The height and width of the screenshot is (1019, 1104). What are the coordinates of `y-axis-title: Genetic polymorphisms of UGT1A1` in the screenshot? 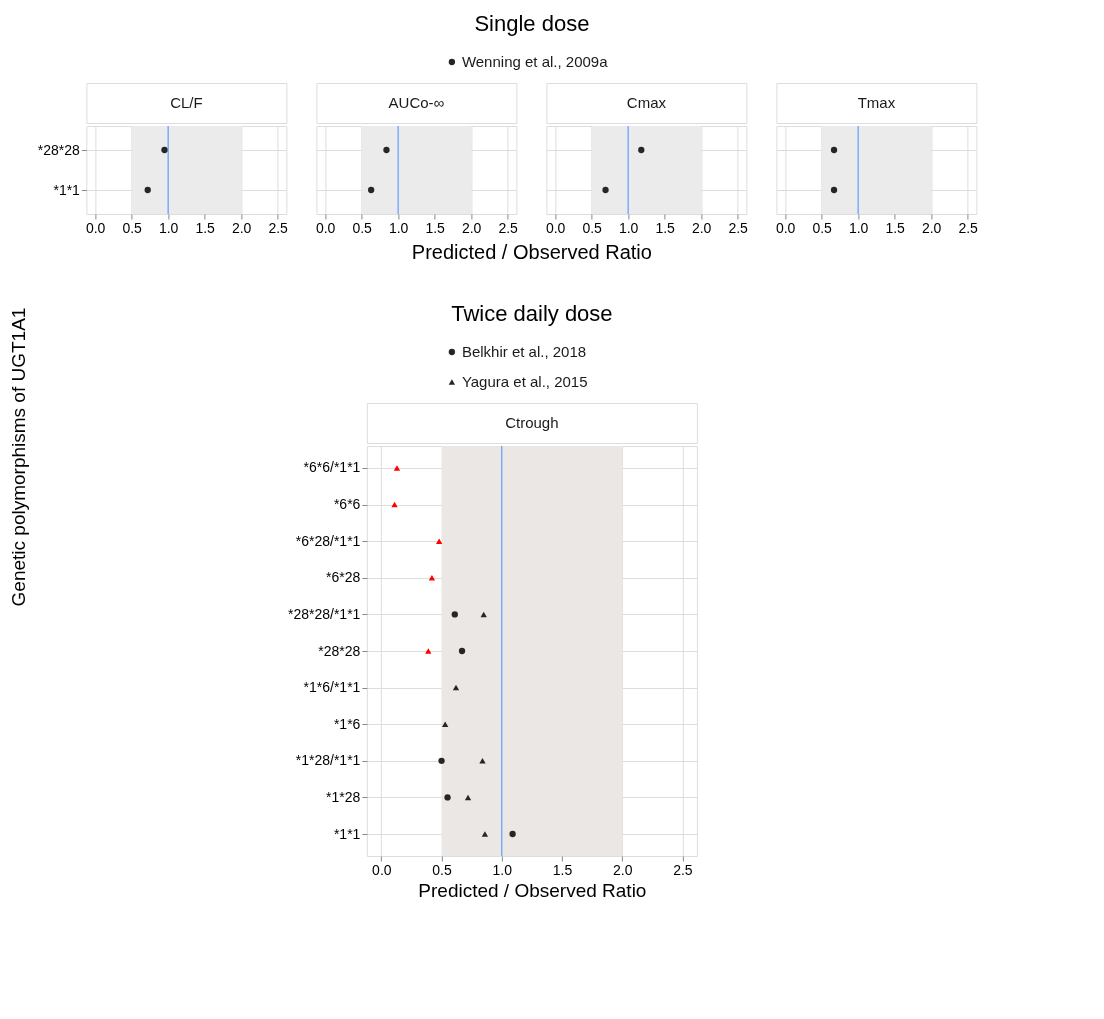 It's located at (18, 457).